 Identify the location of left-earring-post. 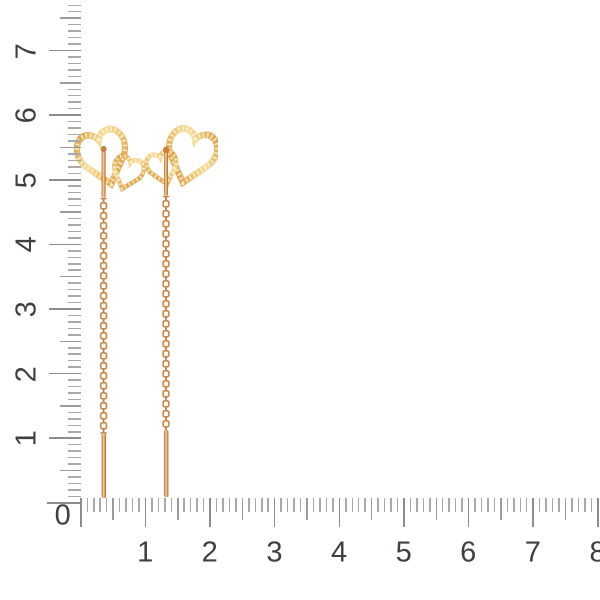
(103, 172).